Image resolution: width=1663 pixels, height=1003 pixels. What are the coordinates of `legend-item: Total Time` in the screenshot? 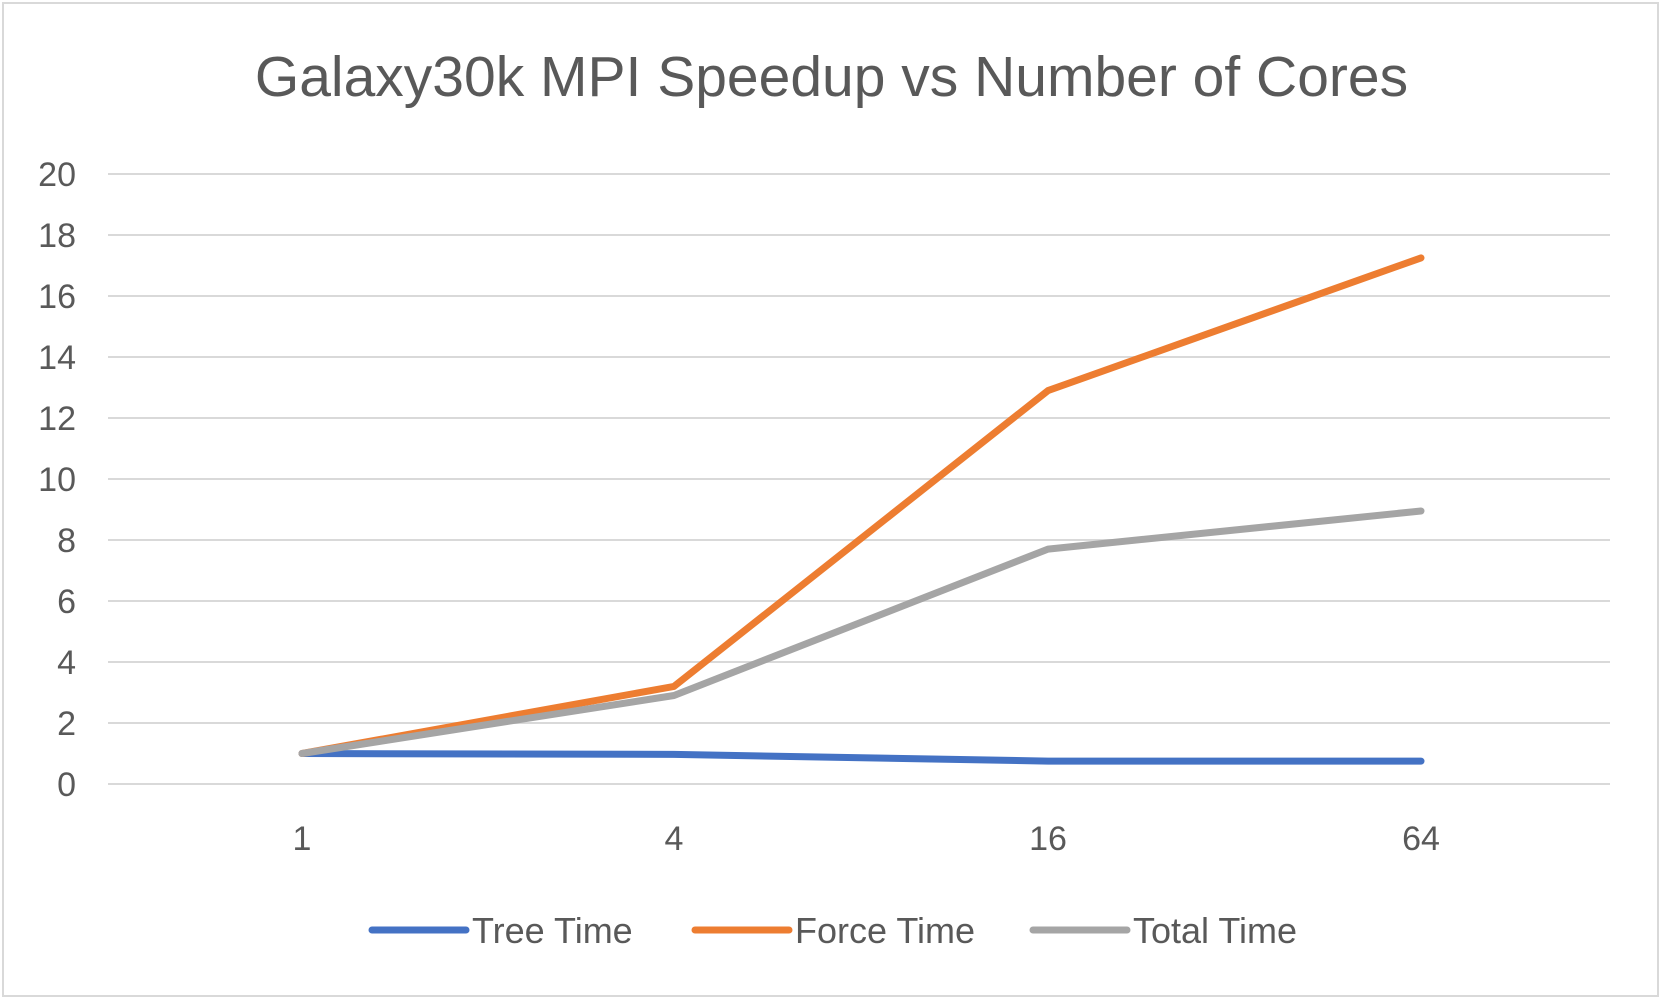 It's located at (1163, 930).